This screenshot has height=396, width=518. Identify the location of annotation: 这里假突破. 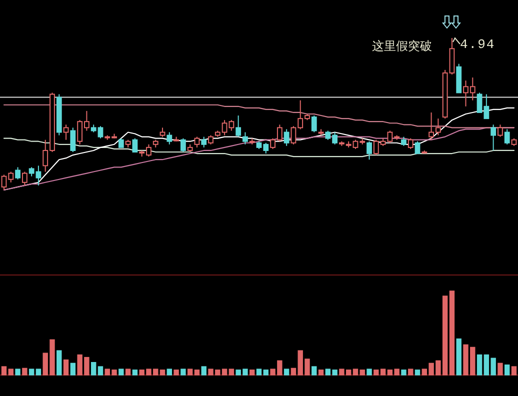
(402, 46).